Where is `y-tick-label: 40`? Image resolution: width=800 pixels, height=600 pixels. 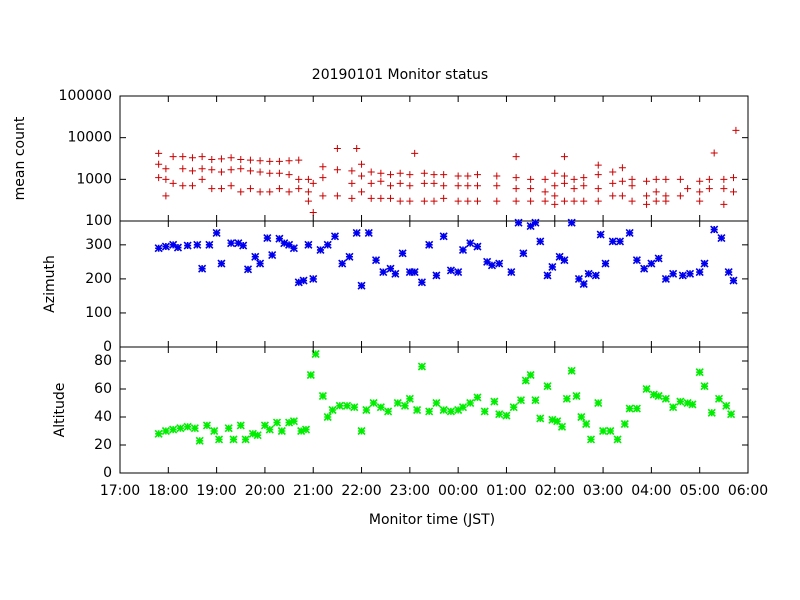 y-tick-label: 40 is located at coordinates (103, 417).